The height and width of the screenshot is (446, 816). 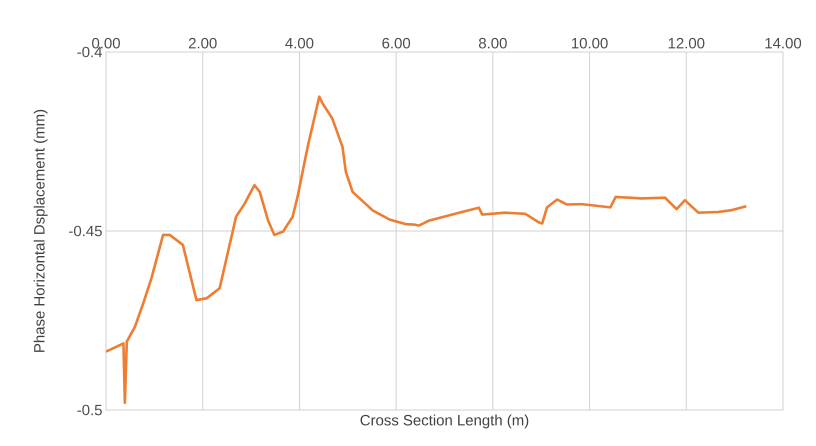 What do you see at coordinates (590, 43) in the screenshot?
I see `x-tick-label: 10.00` at bounding box center [590, 43].